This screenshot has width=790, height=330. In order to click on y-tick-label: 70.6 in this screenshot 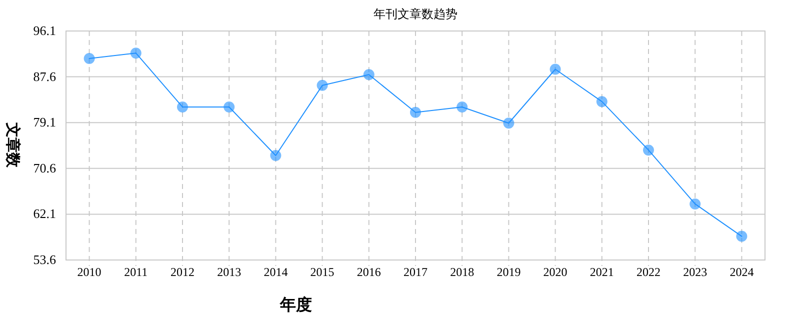, I will do `click(44, 168)`.